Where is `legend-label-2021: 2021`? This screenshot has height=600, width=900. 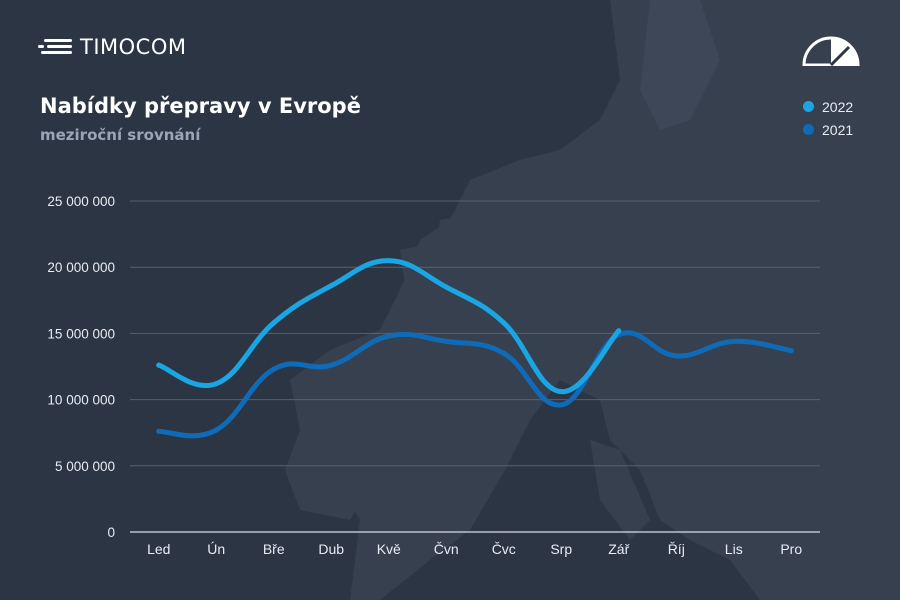 legend-label-2021: 2021 is located at coordinates (838, 129).